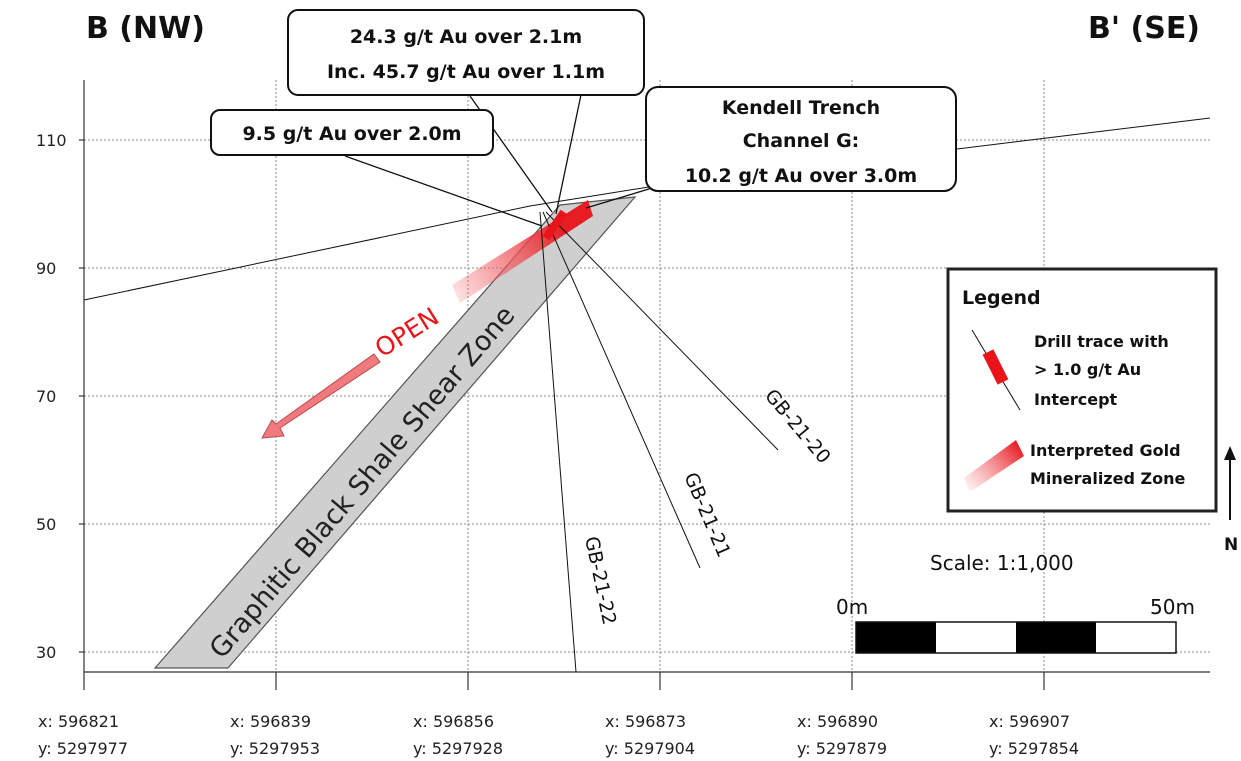 The image size is (1241, 761). What do you see at coordinates (363, 482) in the screenshot?
I see `shear-zone-label: Graphitic Black Shale Shear Zone` at bounding box center [363, 482].